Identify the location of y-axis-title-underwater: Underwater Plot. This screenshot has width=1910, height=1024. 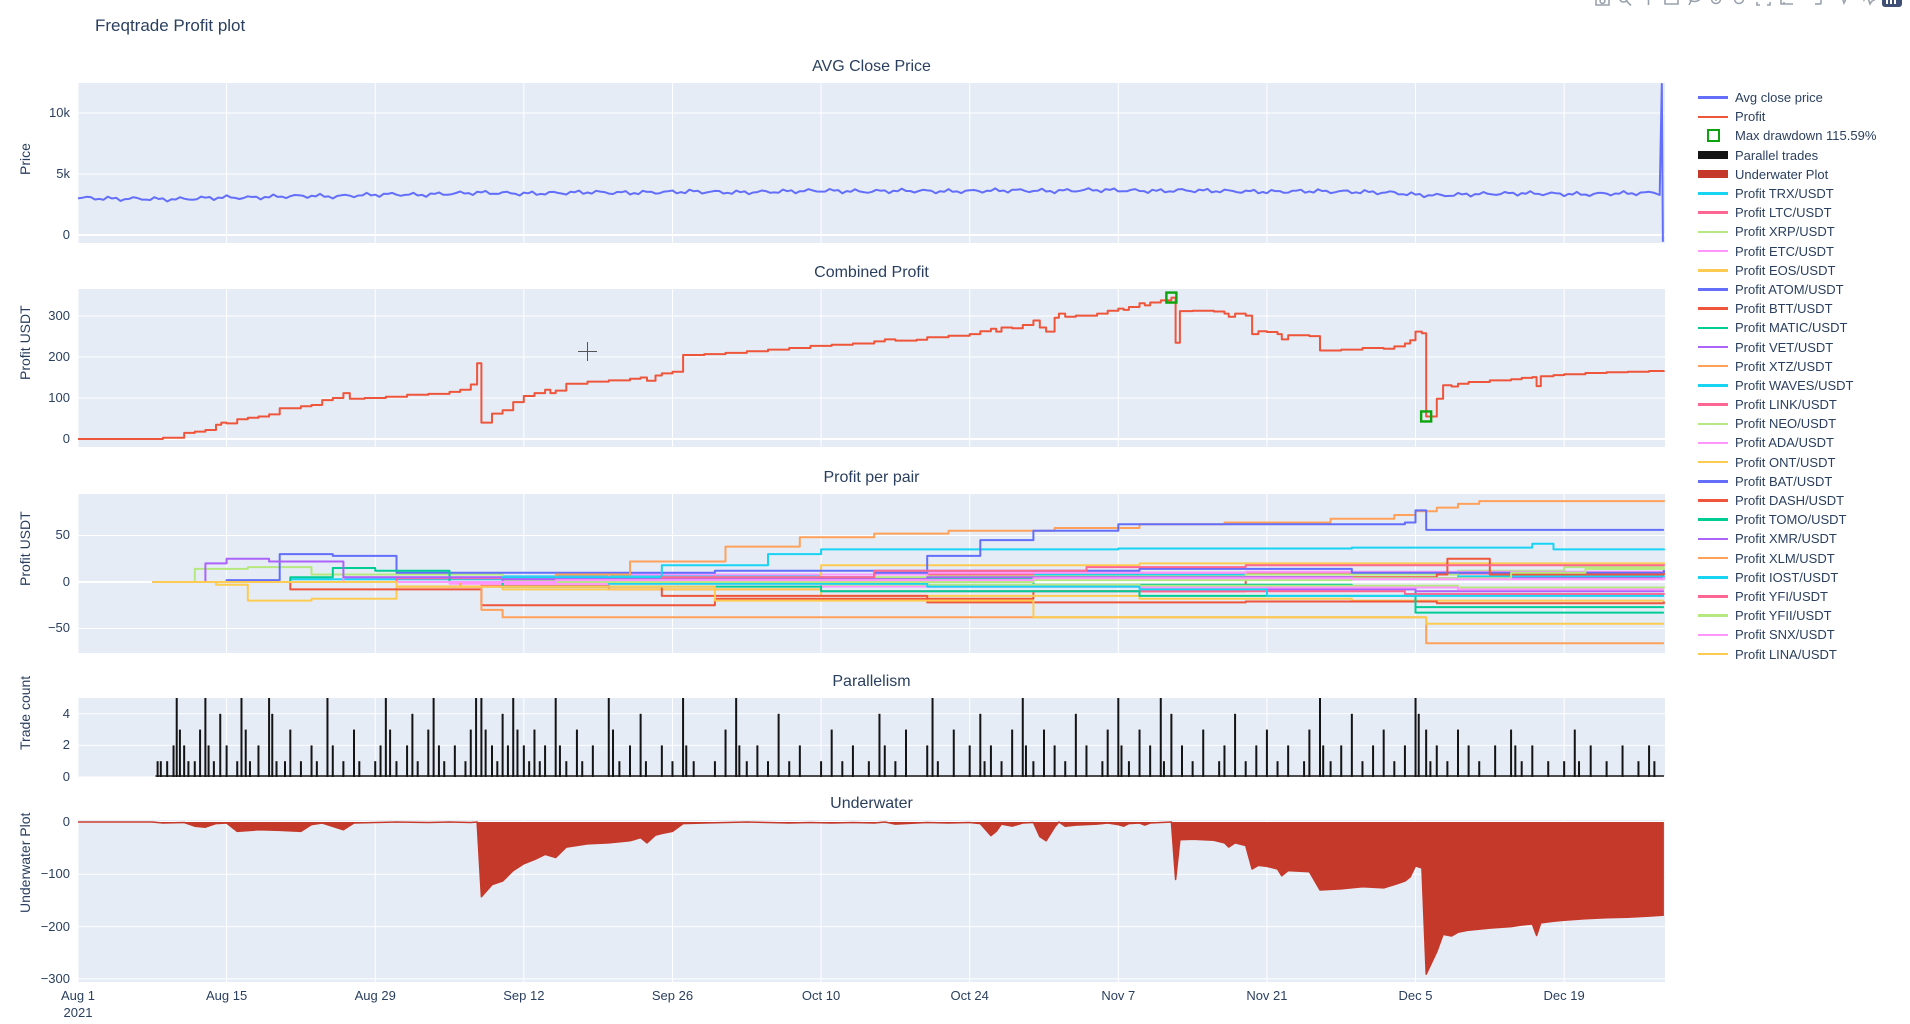
(25, 862).